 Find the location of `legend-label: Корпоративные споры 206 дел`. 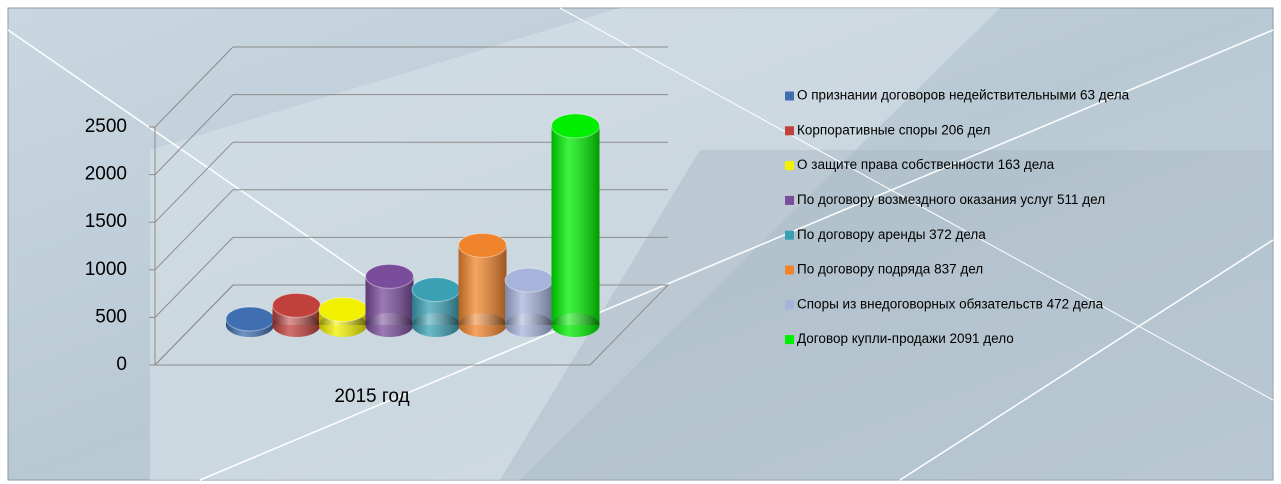

legend-label: Корпоративные споры 206 дел is located at coordinates (893, 129).